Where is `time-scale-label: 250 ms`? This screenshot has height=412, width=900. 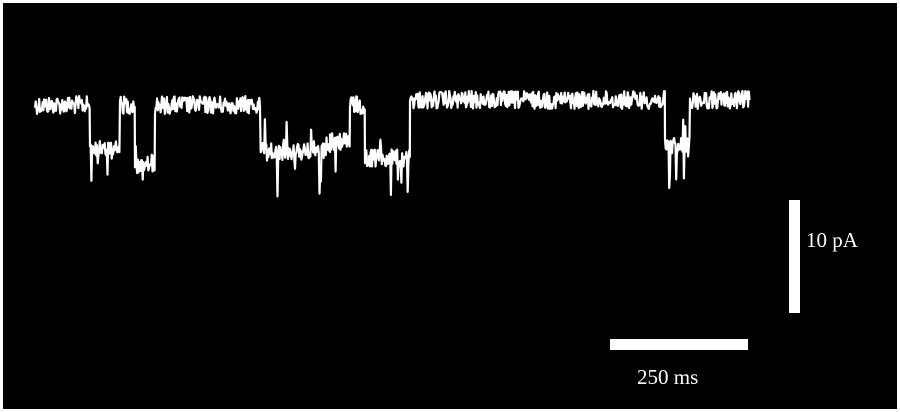 time-scale-label: 250 ms is located at coordinates (667, 377).